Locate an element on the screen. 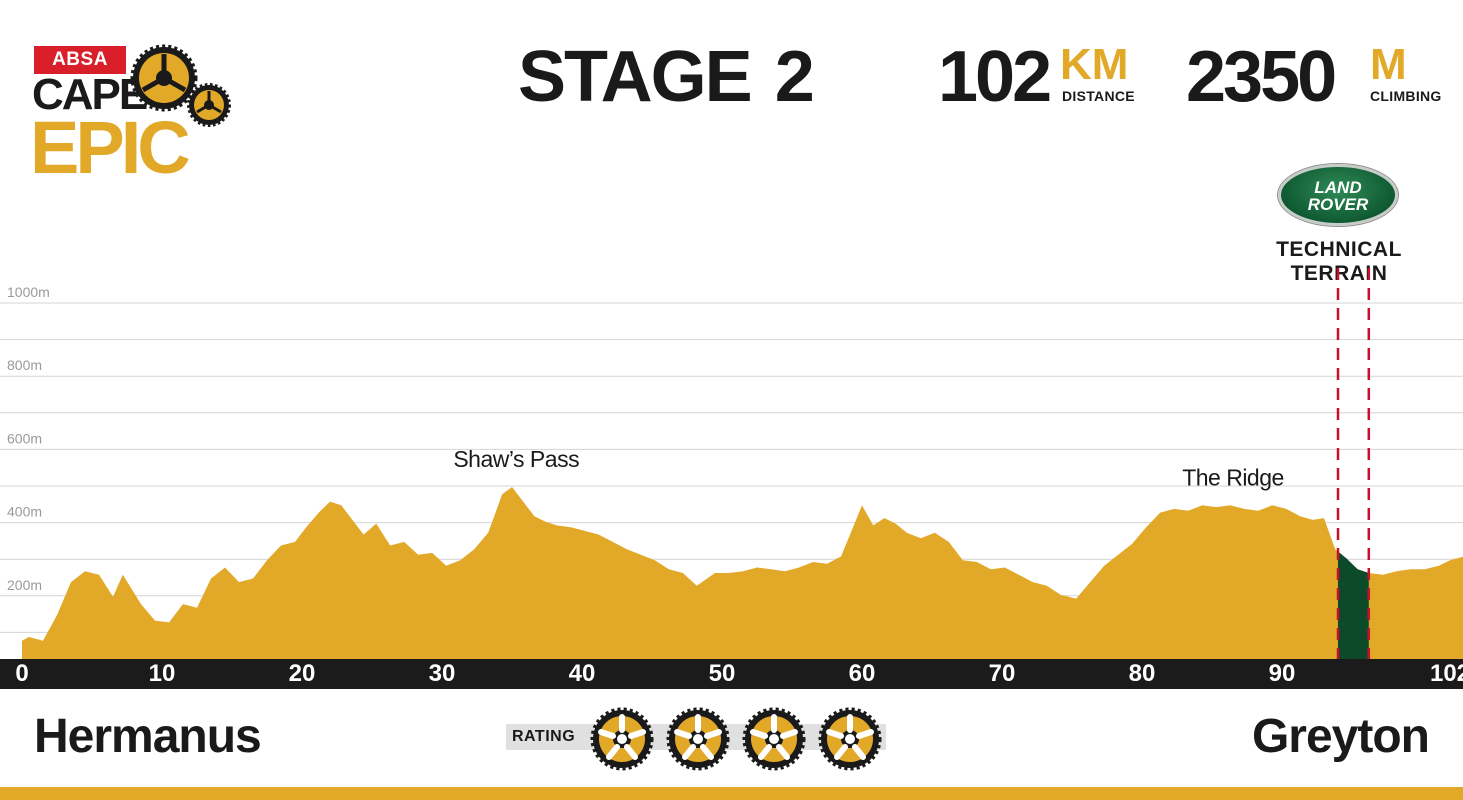 This screenshot has height=800, width=1463. x-tick-label: 40 is located at coordinates (582, 673).